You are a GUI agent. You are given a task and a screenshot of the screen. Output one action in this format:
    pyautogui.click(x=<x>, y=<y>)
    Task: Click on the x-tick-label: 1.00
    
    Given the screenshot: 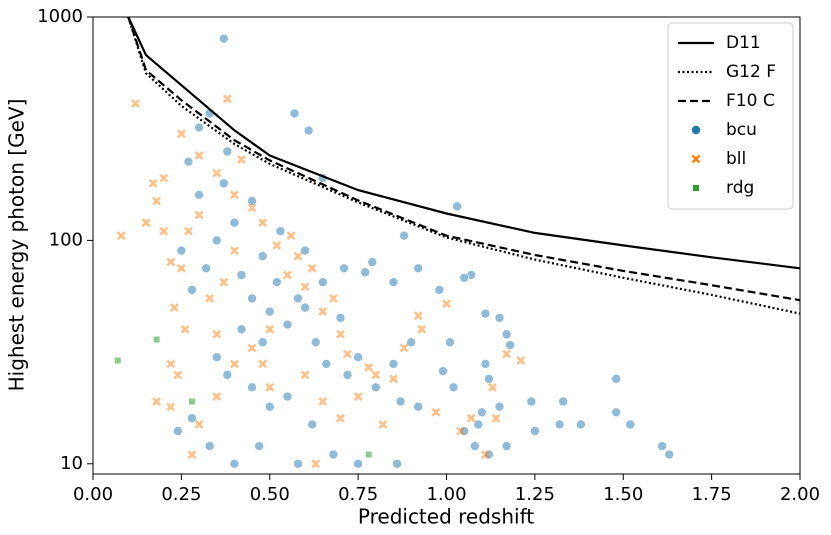 What is the action you would take?
    pyautogui.click(x=446, y=494)
    